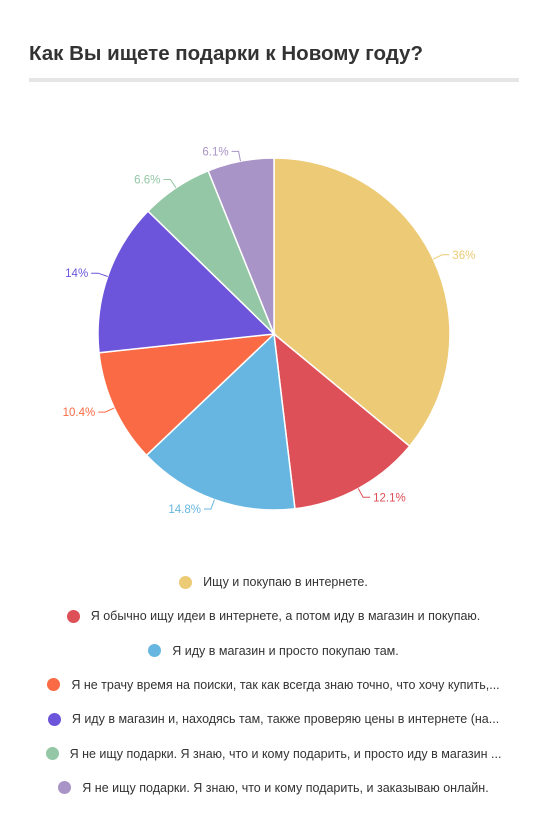  What do you see at coordinates (463, 256) in the screenshot?
I see `slice-data-label-1: 36%` at bounding box center [463, 256].